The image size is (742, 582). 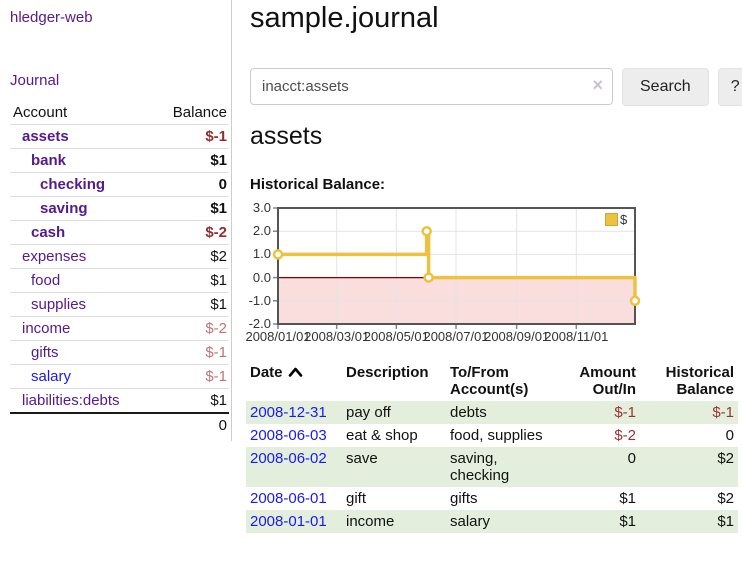 What do you see at coordinates (288, 458) in the screenshot?
I see `register-date-link: 2008-06-02` at bounding box center [288, 458].